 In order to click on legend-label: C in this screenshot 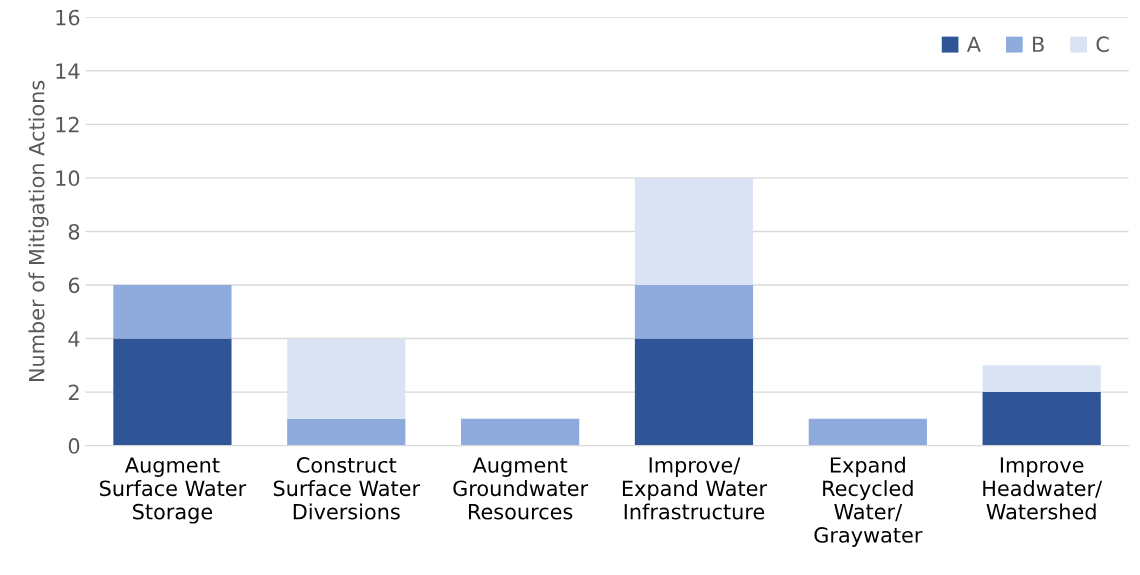, I will do `click(1102, 44)`.